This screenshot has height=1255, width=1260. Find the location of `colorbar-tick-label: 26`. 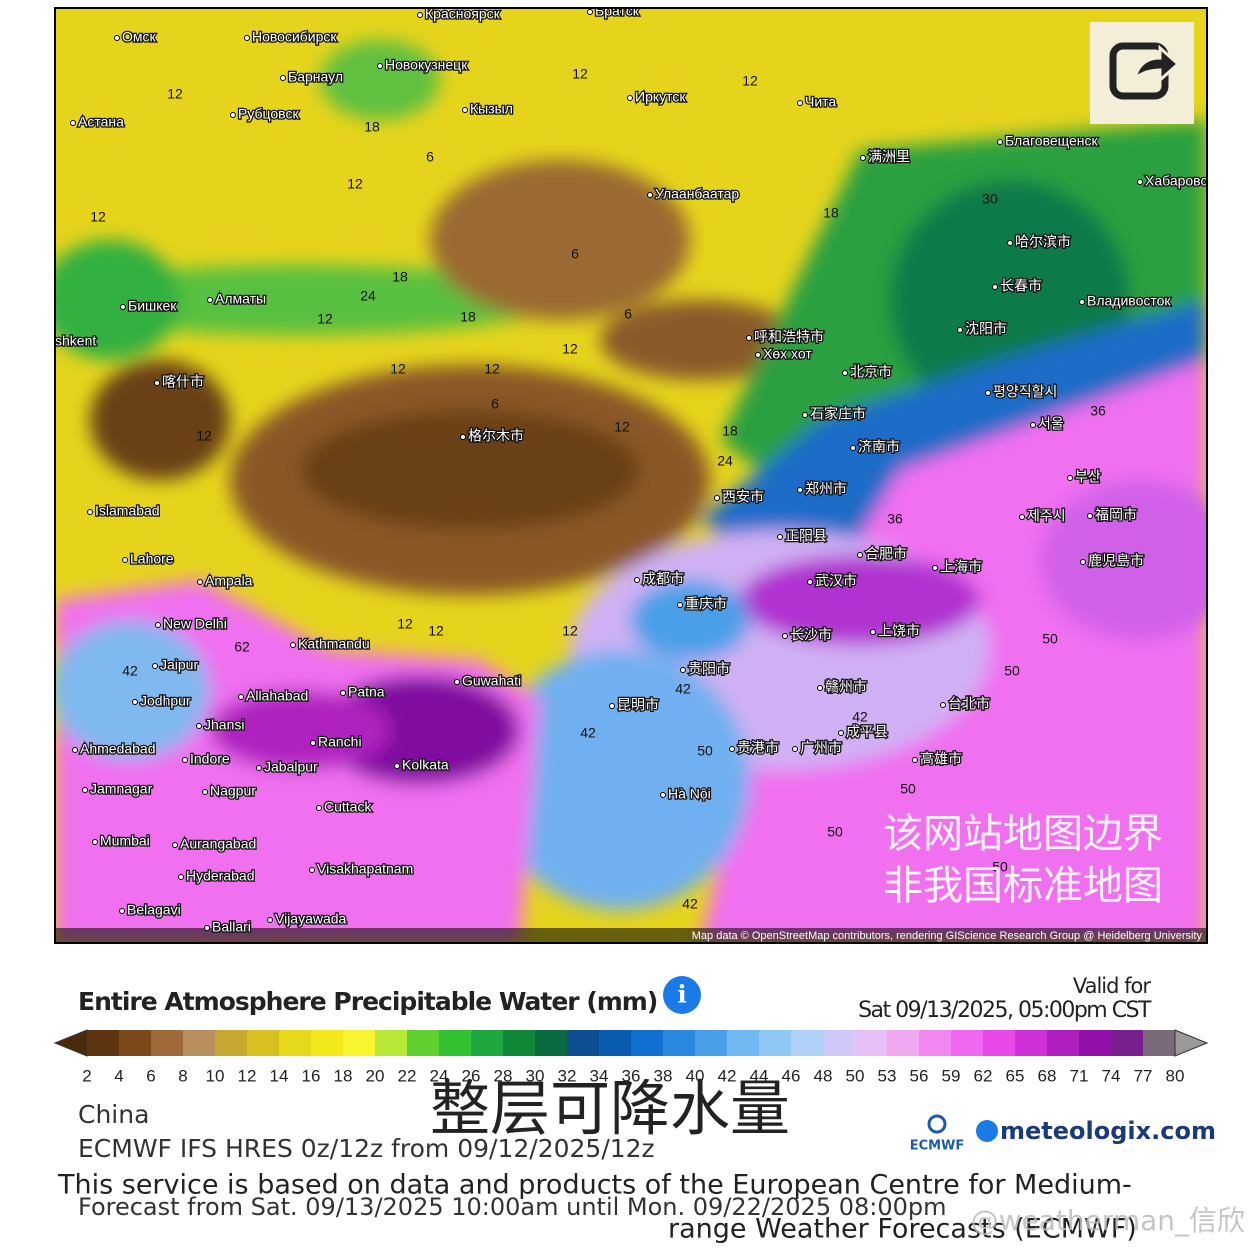

colorbar-tick-label: 26 is located at coordinates (471, 1075).